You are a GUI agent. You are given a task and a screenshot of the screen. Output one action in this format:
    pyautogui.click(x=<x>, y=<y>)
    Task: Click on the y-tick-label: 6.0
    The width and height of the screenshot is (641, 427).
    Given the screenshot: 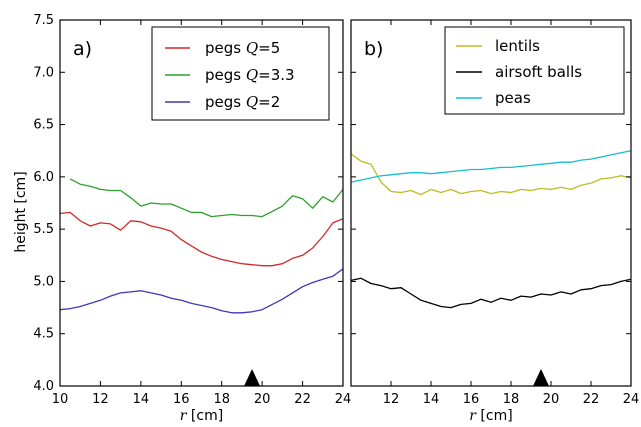 What is the action you would take?
    pyautogui.click(x=43, y=177)
    